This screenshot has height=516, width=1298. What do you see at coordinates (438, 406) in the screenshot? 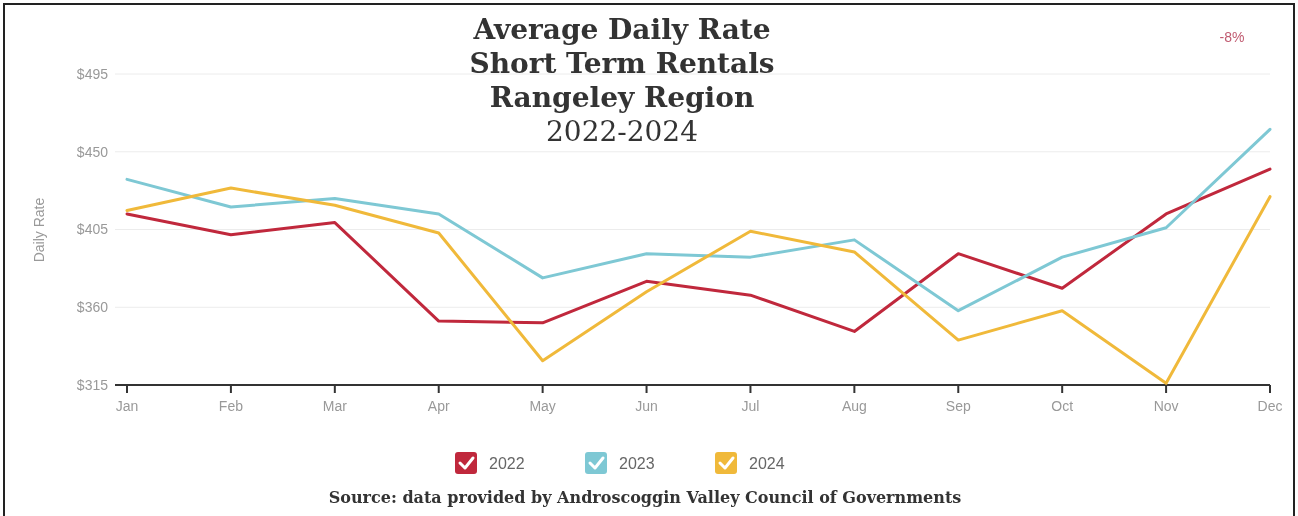
I see `x-tick-label: Apr` at bounding box center [438, 406].